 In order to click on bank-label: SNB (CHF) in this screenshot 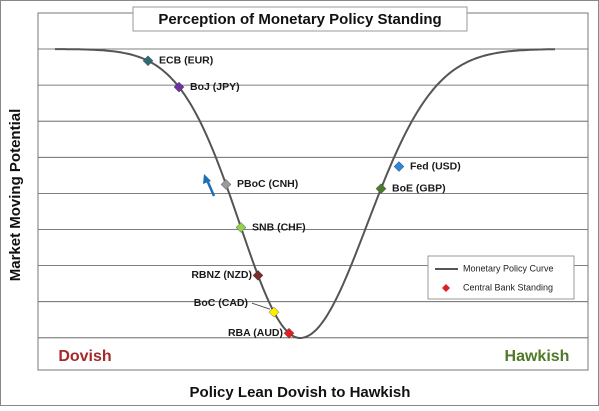, I will do `click(279, 227)`.